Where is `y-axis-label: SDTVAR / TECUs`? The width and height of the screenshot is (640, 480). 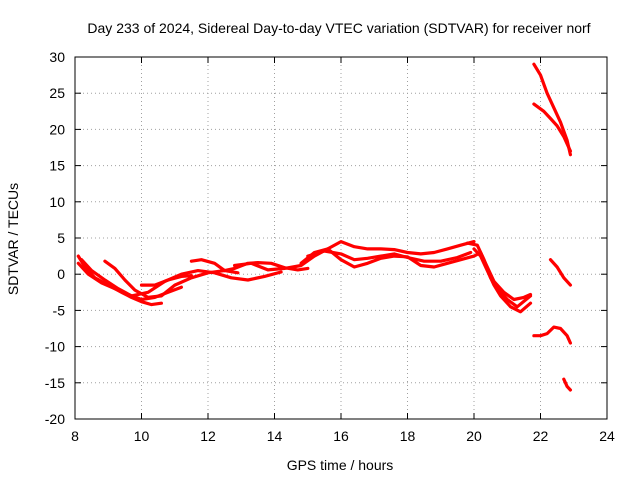 y-axis-label: SDTVAR / TECUs is located at coordinates (13, 239).